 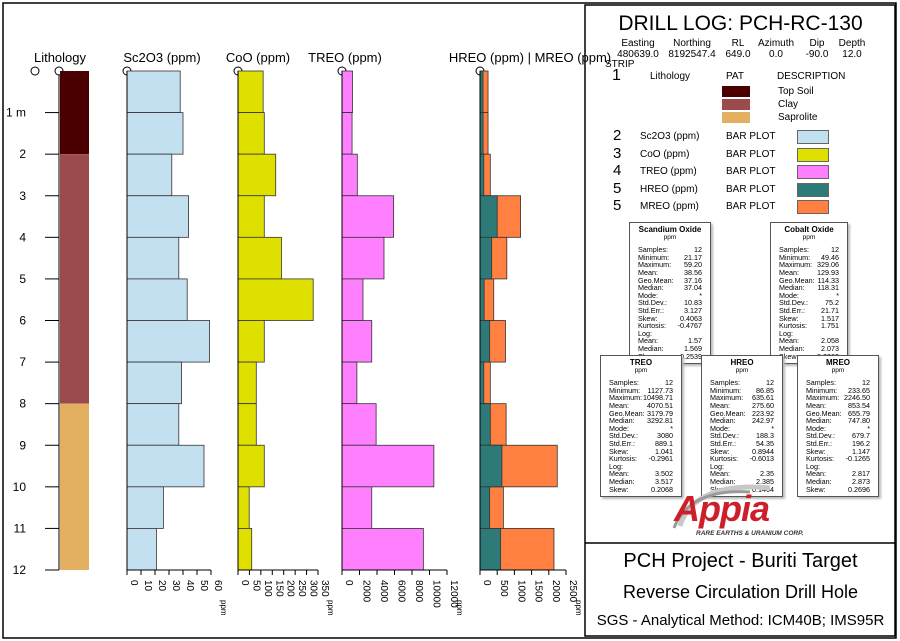 What do you see at coordinates (648, 272) in the screenshot?
I see `stat-label: Mean:` at bounding box center [648, 272].